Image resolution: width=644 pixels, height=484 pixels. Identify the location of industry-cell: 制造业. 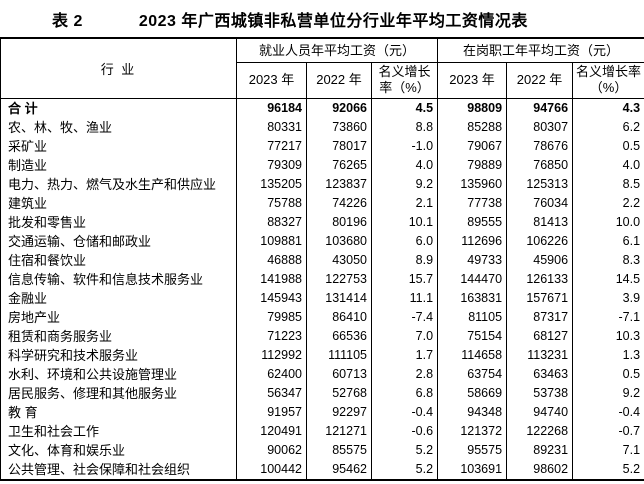
(118, 165).